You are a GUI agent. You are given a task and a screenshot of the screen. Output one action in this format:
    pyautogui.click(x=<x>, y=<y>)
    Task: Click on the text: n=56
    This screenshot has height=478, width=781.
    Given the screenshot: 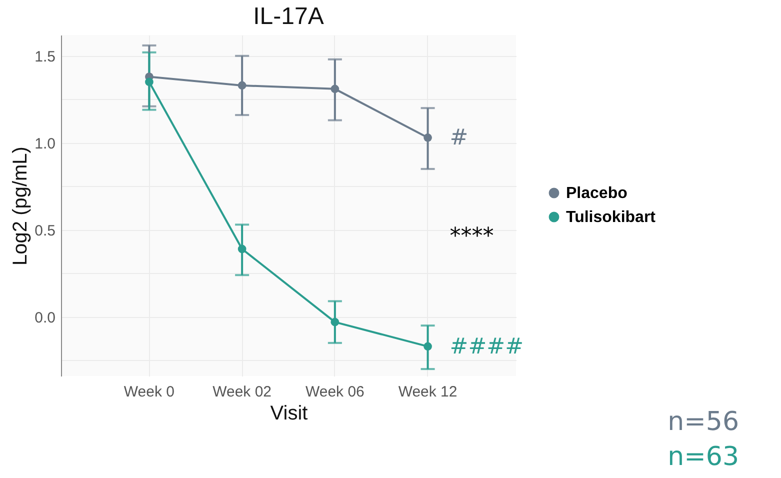 What is the action you would take?
    pyautogui.click(x=703, y=422)
    